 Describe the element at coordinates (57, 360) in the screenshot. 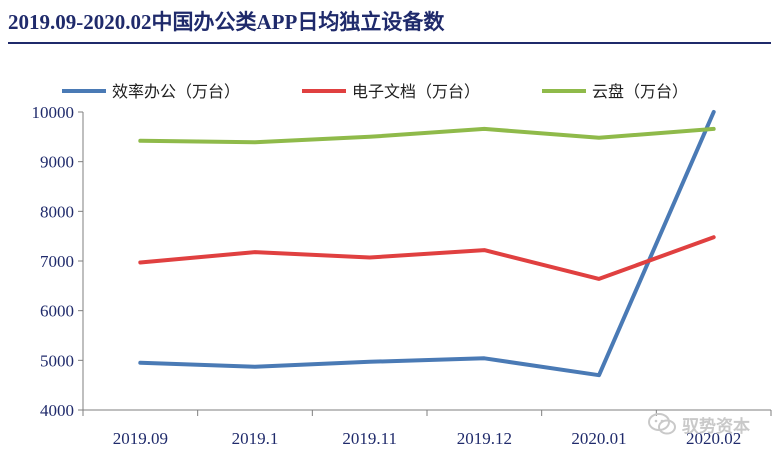

I see `y-tick-label: 5000` at that location.